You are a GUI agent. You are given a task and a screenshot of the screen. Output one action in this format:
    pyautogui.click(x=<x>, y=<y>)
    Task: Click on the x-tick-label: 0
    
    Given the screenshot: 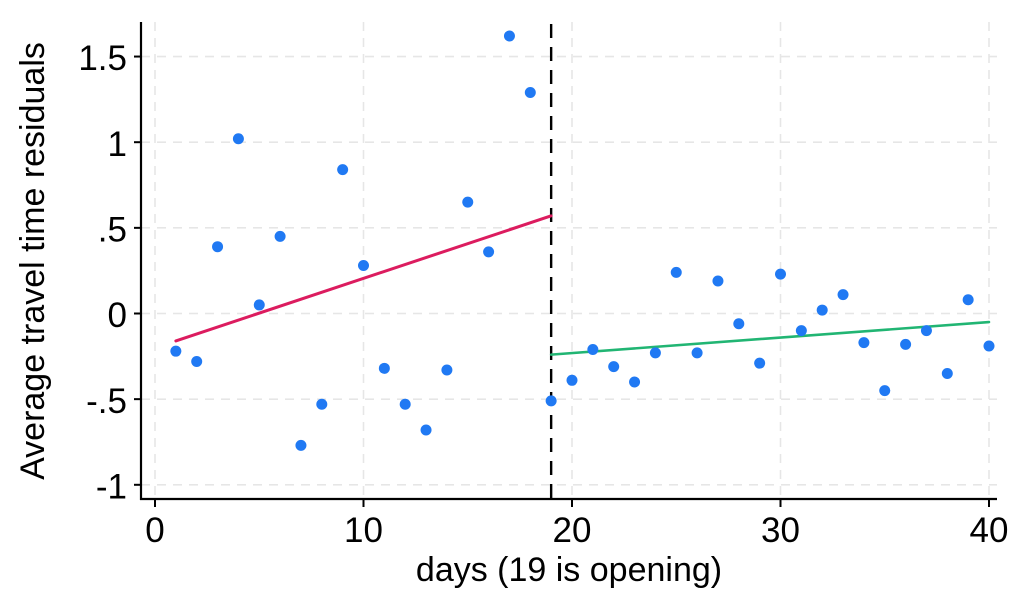 What is the action you would take?
    pyautogui.click(x=154, y=530)
    